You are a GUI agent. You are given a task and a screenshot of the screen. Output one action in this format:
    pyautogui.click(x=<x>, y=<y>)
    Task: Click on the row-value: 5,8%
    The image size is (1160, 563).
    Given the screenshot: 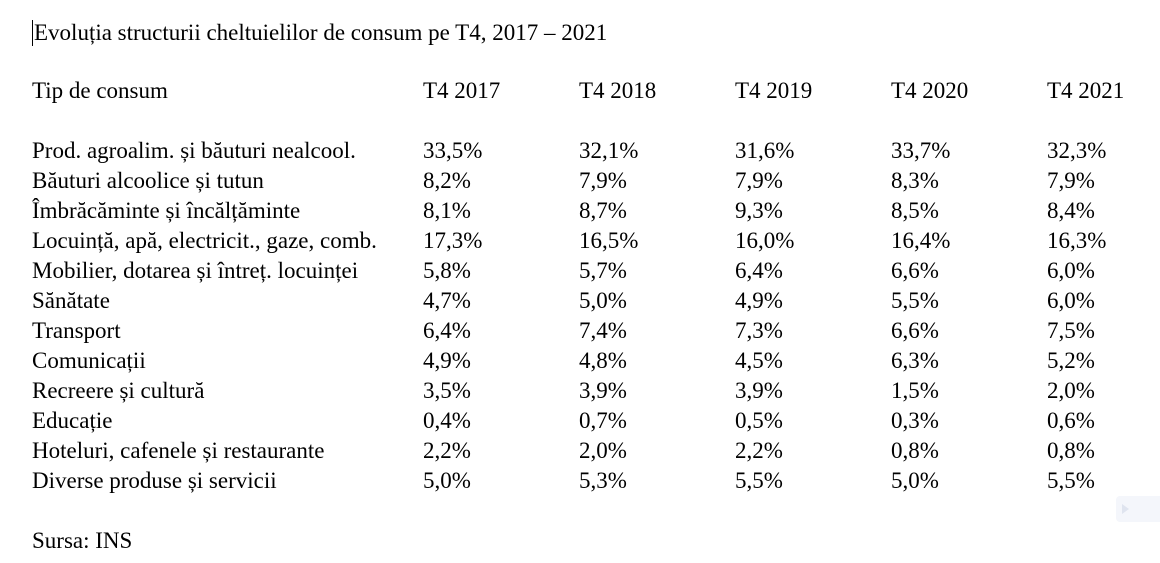 What is the action you would take?
    pyautogui.click(x=447, y=270)
    